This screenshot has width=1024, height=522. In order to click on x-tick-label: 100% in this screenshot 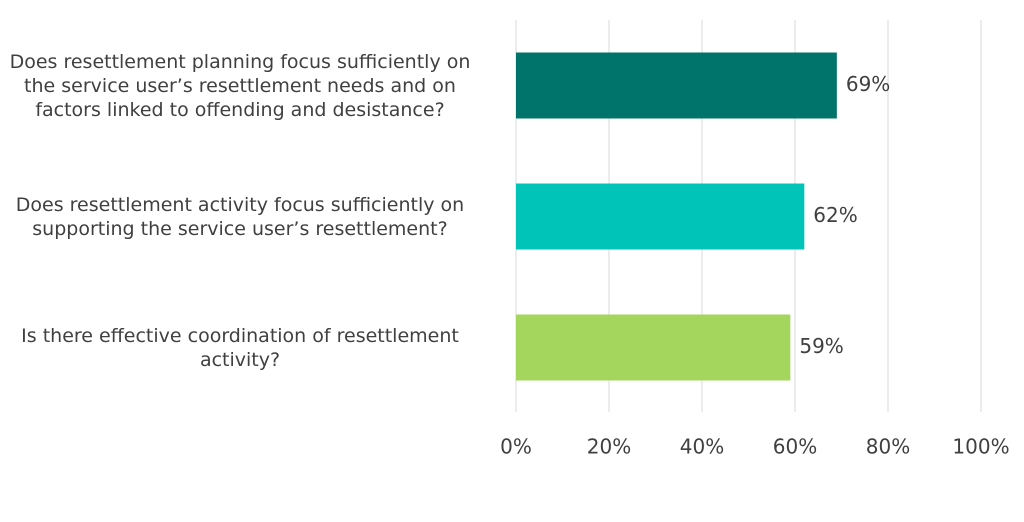, I will do `click(980, 447)`.